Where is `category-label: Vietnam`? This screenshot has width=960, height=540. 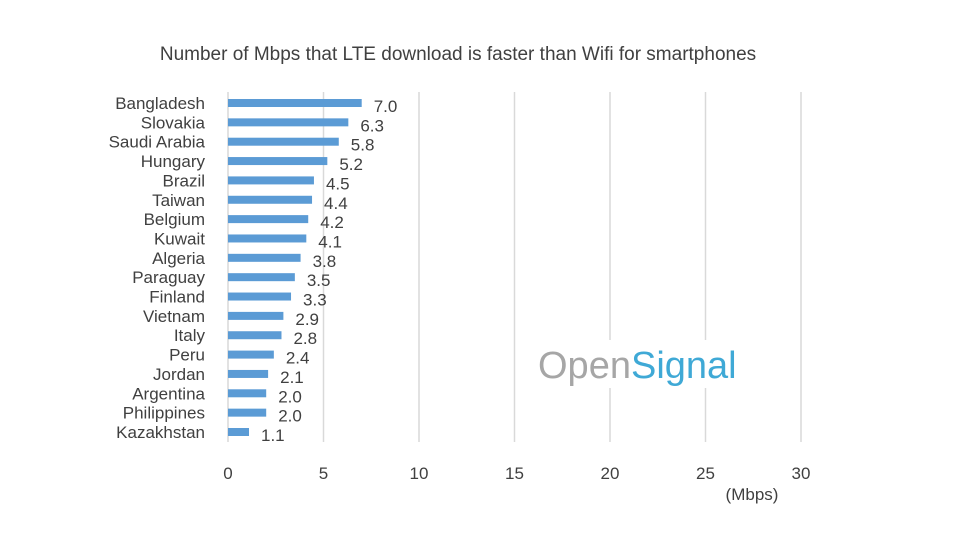 category-label: Vietnam is located at coordinates (174, 316).